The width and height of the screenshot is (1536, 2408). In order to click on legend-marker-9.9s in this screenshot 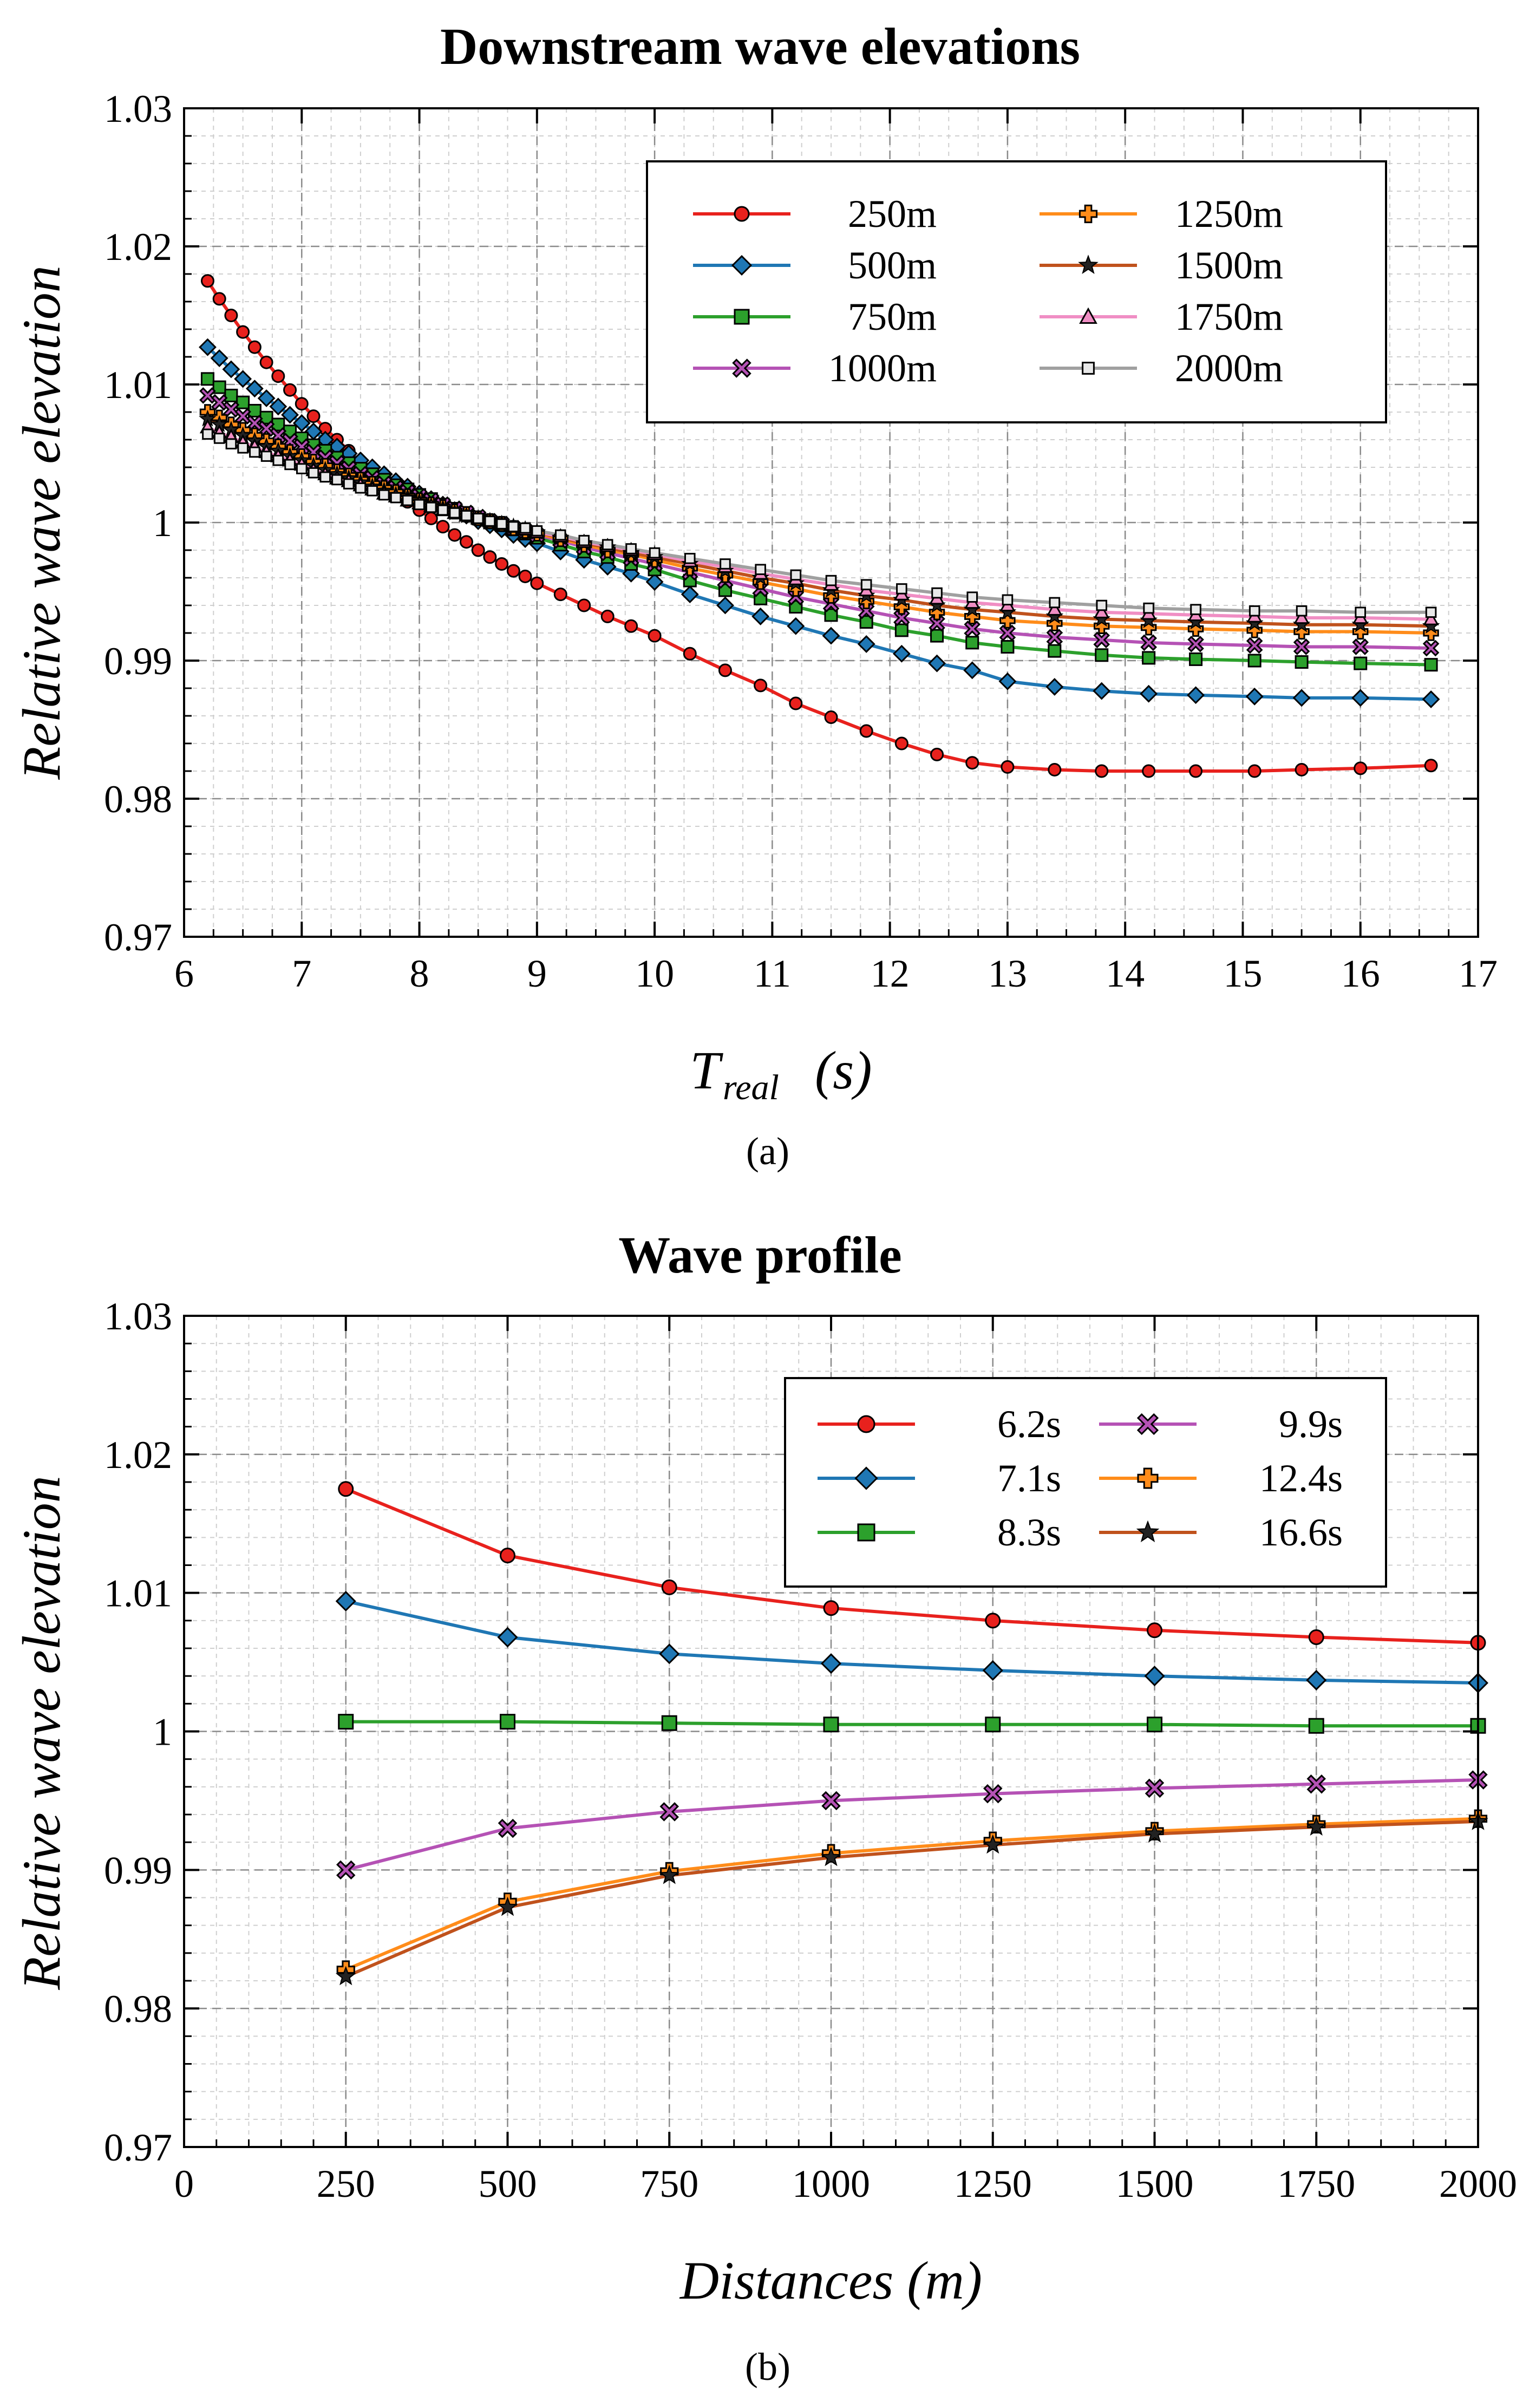, I will do `click(1147, 1424)`.